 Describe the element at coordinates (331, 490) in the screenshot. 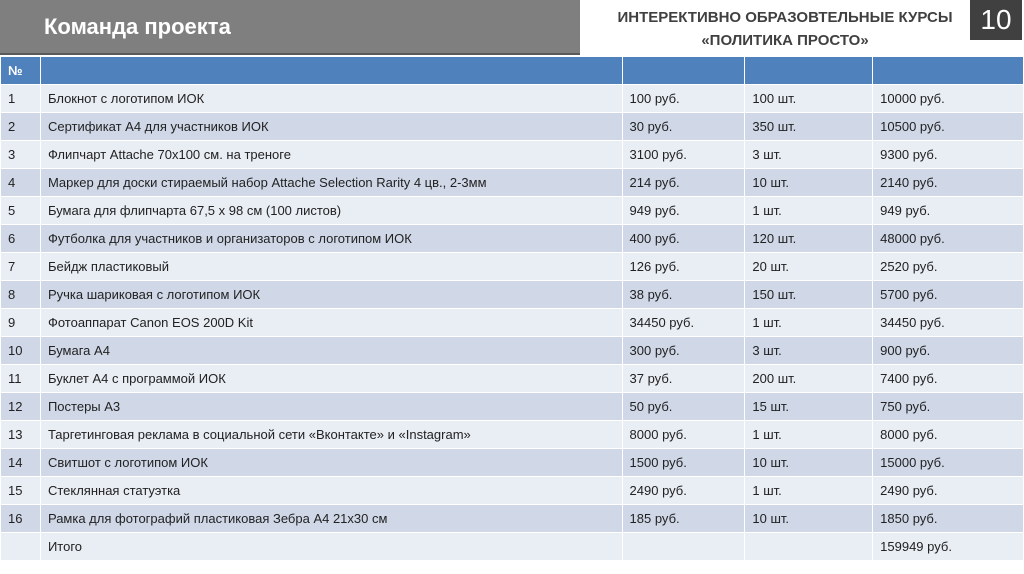

I see `table-cell: Стеклянная статуэтка` at that location.